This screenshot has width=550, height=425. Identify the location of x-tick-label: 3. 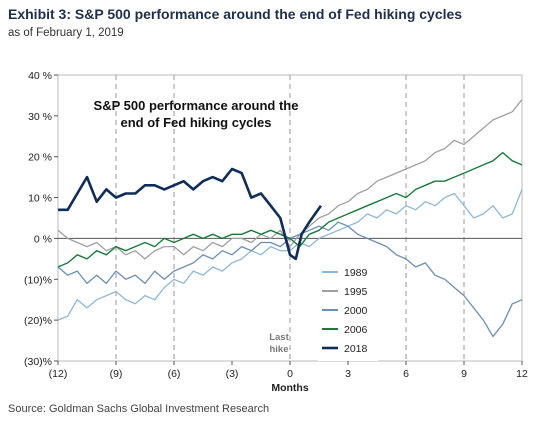
(348, 374).